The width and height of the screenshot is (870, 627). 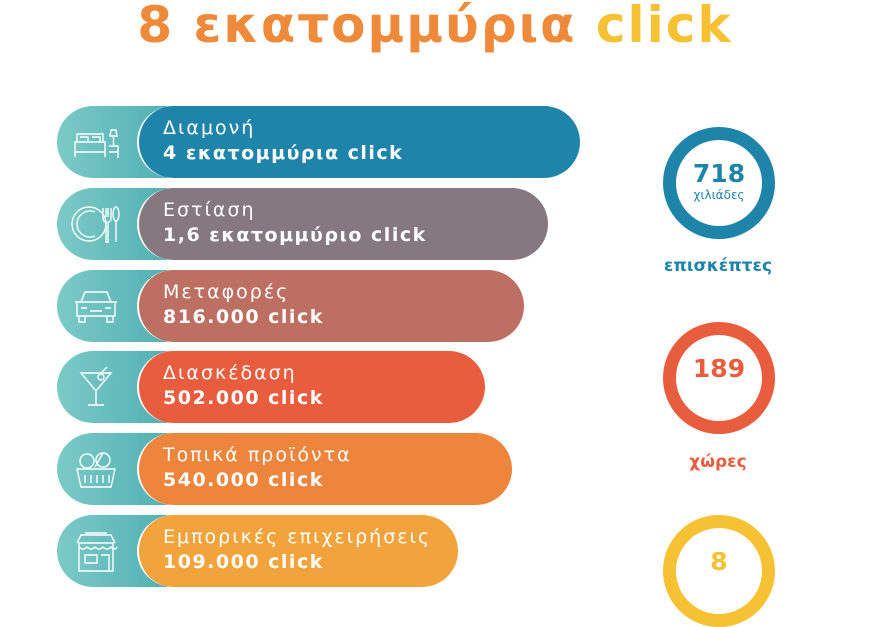 I want to click on category-value: 109.000 click, so click(x=243, y=562).